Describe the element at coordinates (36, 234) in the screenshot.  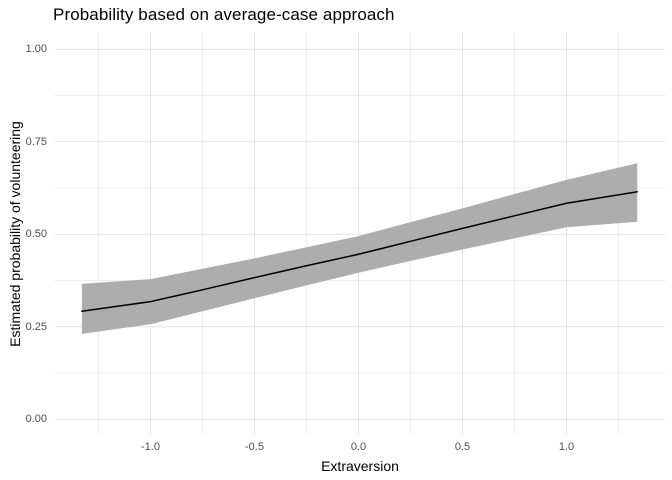
I see `y-tick-label: 0.50` at that location.